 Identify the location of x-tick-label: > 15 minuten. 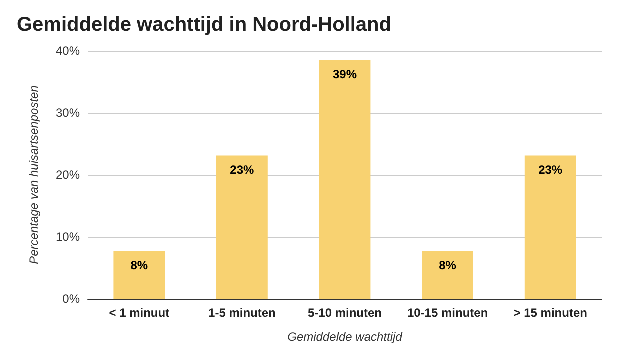
(551, 313).